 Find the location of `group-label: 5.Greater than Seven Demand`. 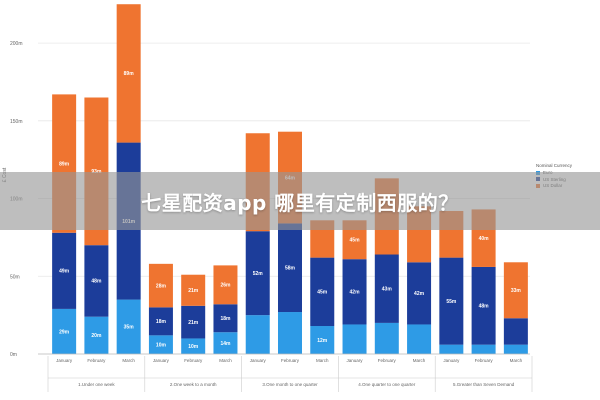

group-label: 5.Greater than Seven Demand is located at coordinates (484, 384).